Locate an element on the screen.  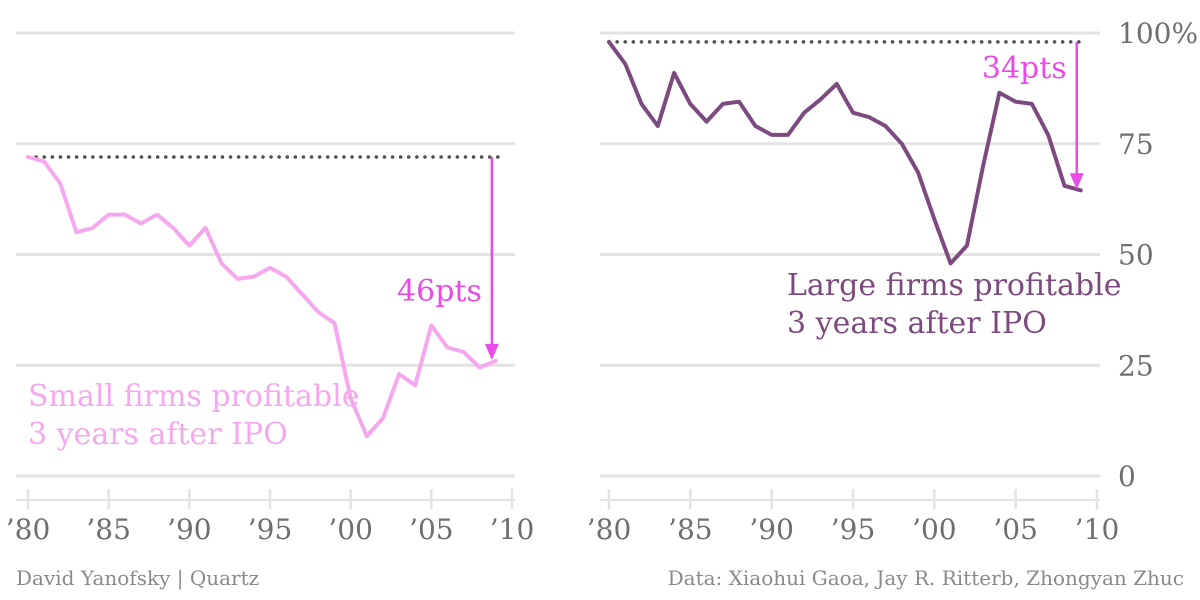
series-label-line: Small firms profitable is located at coordinates (193, 396).